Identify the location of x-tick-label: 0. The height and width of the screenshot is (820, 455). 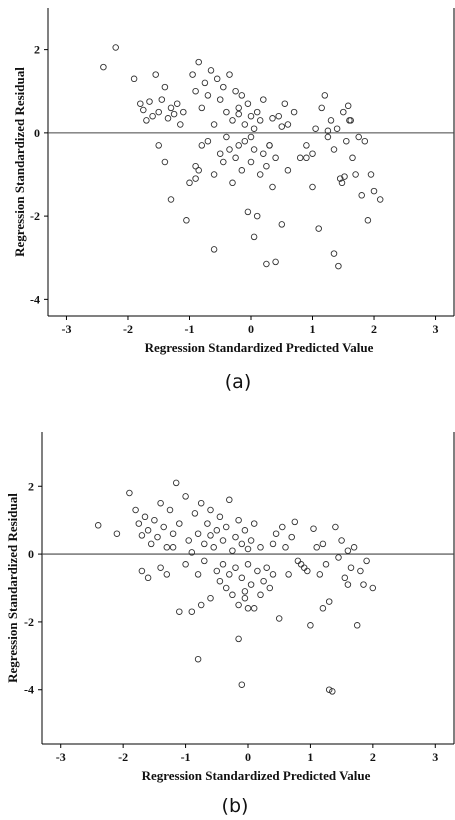
(248, 757).